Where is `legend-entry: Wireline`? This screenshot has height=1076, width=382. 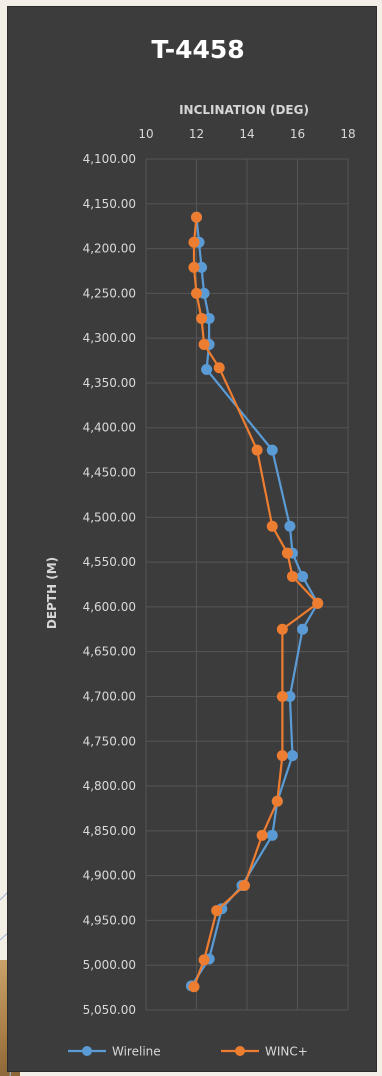 legend-entry: Wireline is located at coordinates (114, 1052).